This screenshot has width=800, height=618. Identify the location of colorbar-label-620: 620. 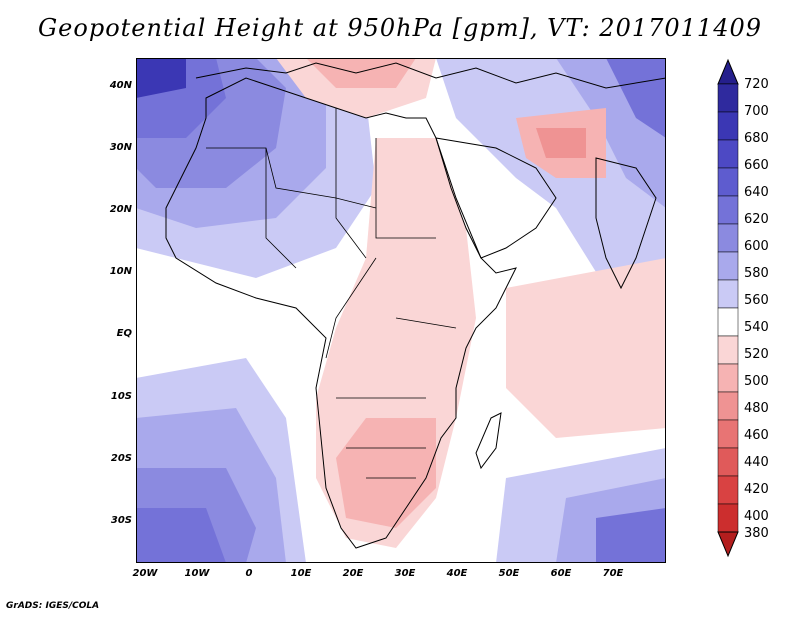
(756, 219).